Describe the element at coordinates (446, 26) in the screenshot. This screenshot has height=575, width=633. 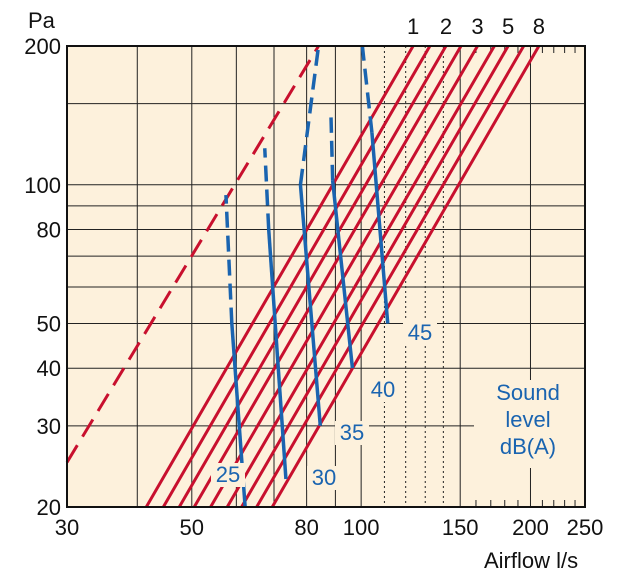
I see `damper-setting-label: 2` at that location.